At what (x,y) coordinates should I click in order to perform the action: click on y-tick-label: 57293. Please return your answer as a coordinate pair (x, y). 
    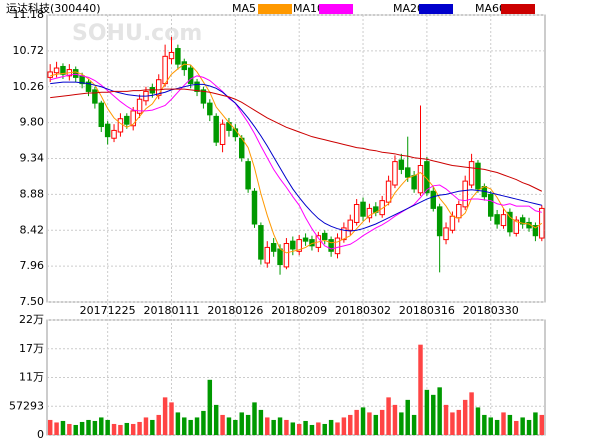
    Looking at the image, I should click on (26, 405).